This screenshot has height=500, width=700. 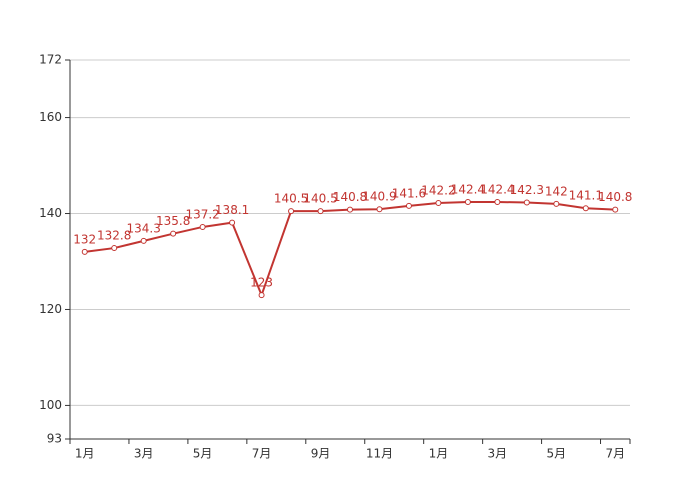 What do you see at coordinates (321, 454) in the screenshot?
I see `x-tick-label: 9月` at bounding box center [321, 454].